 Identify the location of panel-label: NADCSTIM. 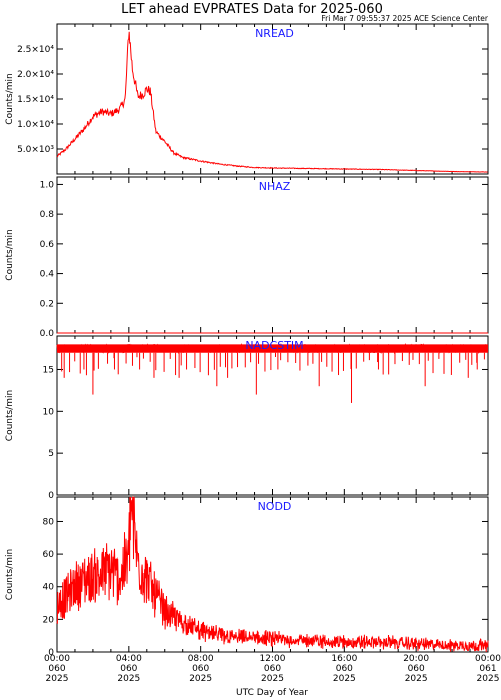
(274, 345).